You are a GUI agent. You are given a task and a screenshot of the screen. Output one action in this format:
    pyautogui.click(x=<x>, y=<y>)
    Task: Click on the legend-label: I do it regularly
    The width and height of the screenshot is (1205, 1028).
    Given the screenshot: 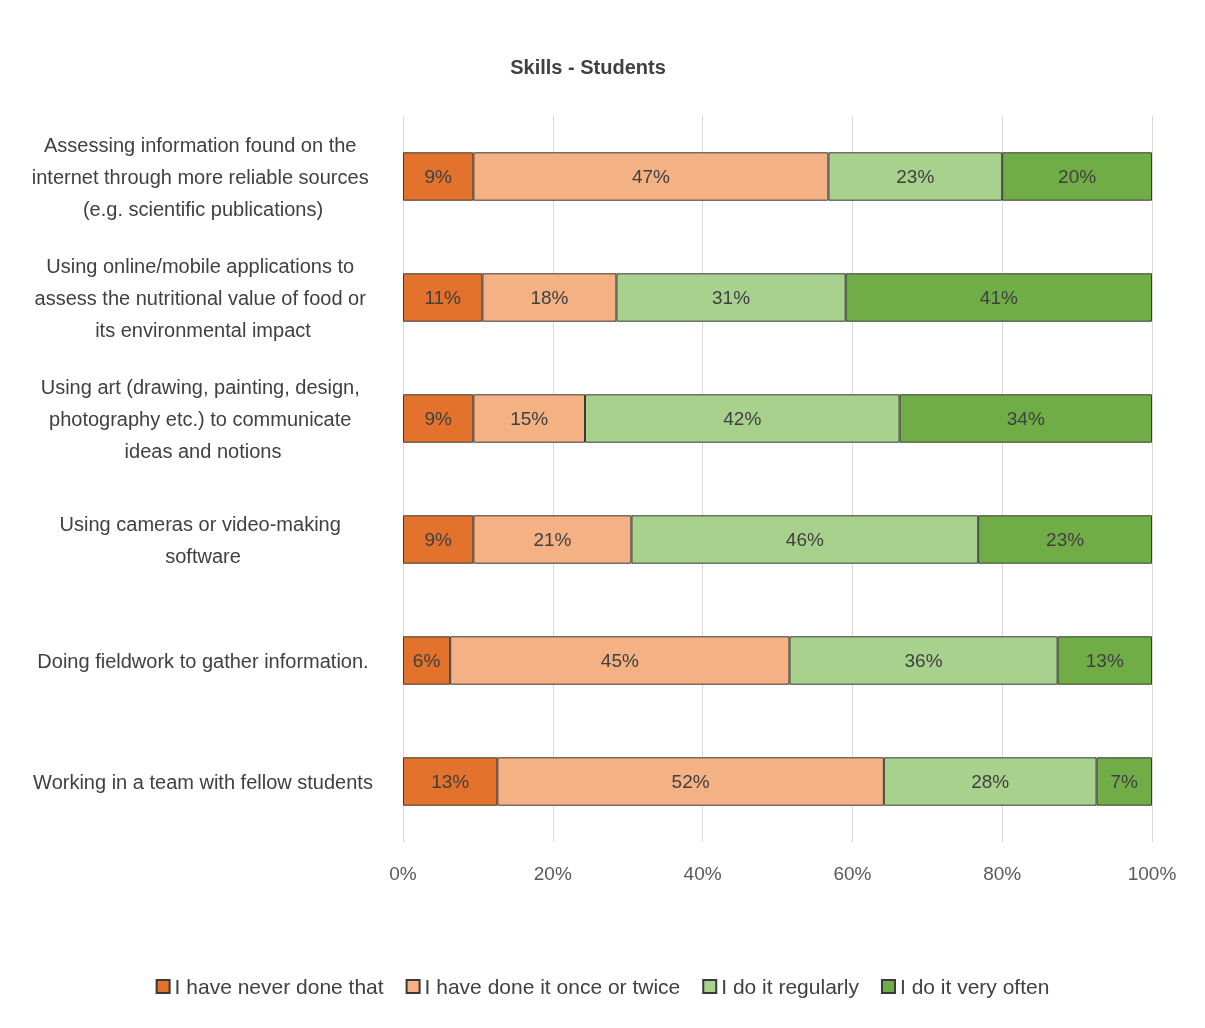 What is the action you would take?
    pyautogui.click(x=790, y=986)
    